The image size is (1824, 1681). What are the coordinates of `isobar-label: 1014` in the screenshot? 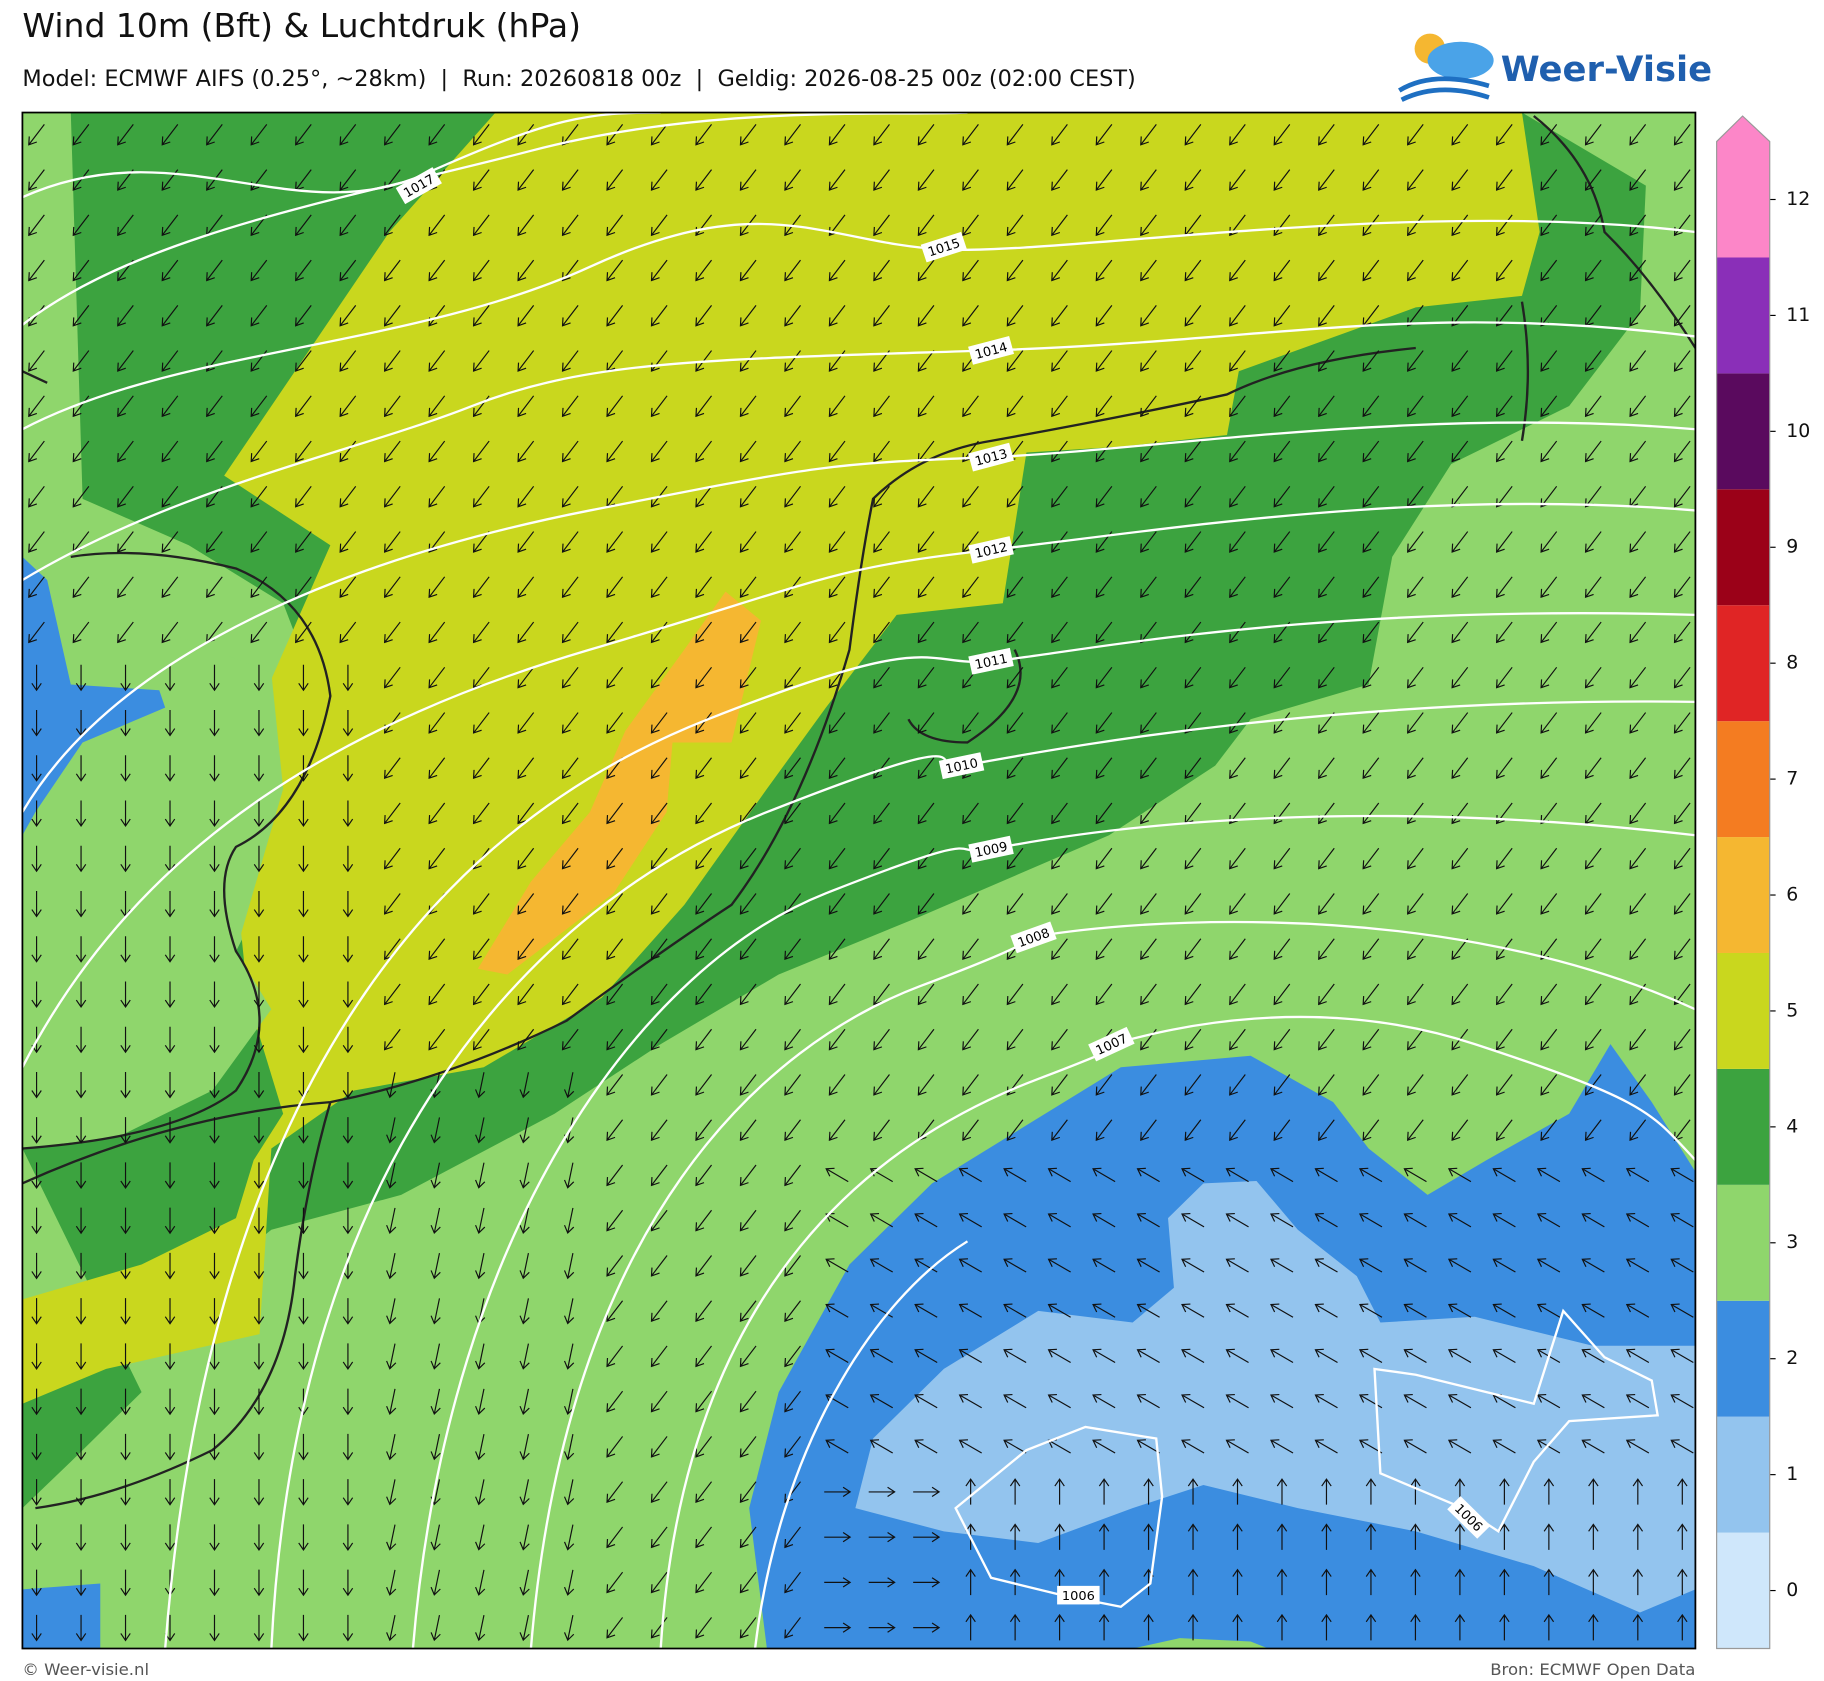 It's located at (991, 350).